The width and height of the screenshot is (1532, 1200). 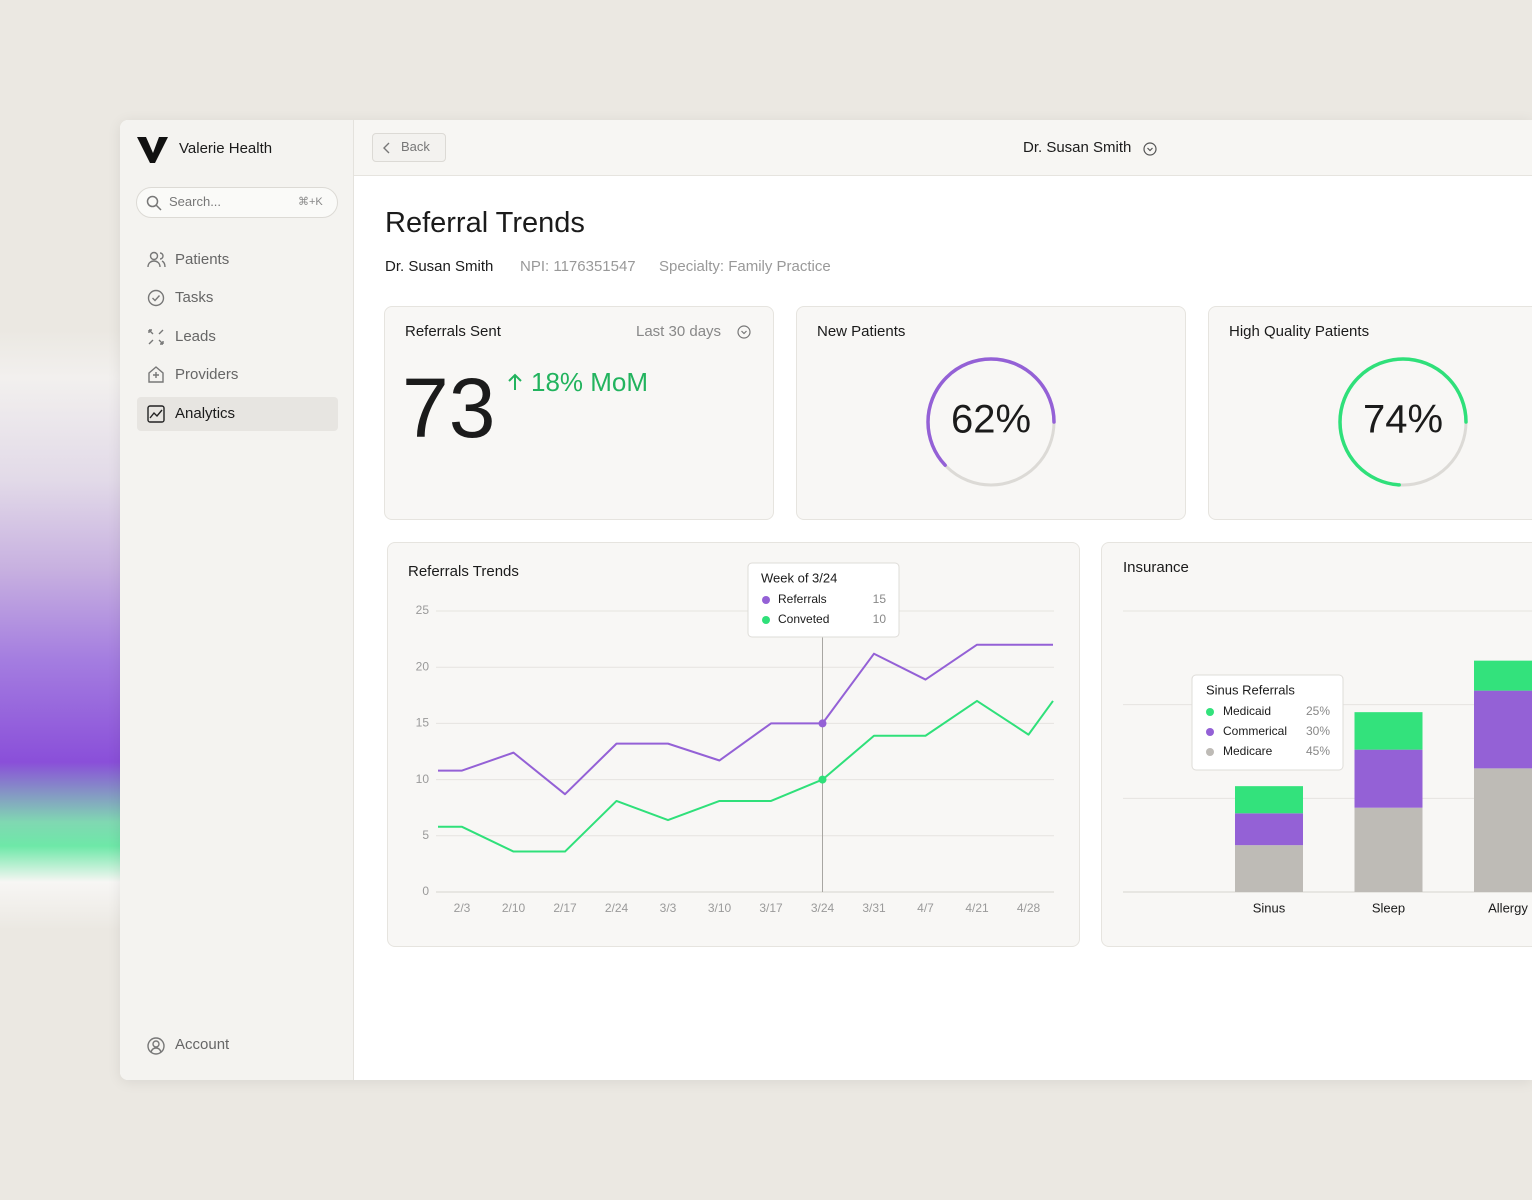 I want to click on referrals-change: 18% MoM, so click(x=590, y=382).